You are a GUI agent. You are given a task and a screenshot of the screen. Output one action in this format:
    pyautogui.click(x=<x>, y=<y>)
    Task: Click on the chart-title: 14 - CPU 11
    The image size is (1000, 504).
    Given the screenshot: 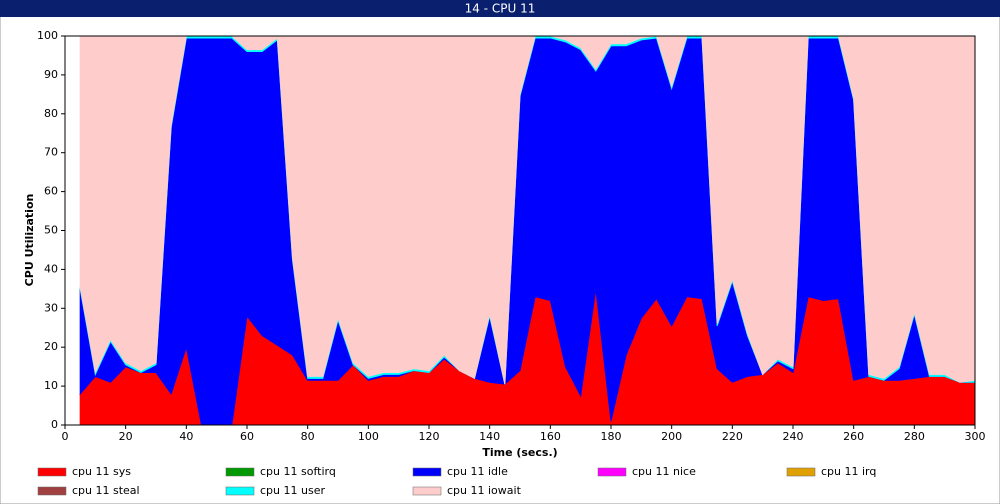 What is the action you would take?
    pyautogui.click(x=500, y=9)
    